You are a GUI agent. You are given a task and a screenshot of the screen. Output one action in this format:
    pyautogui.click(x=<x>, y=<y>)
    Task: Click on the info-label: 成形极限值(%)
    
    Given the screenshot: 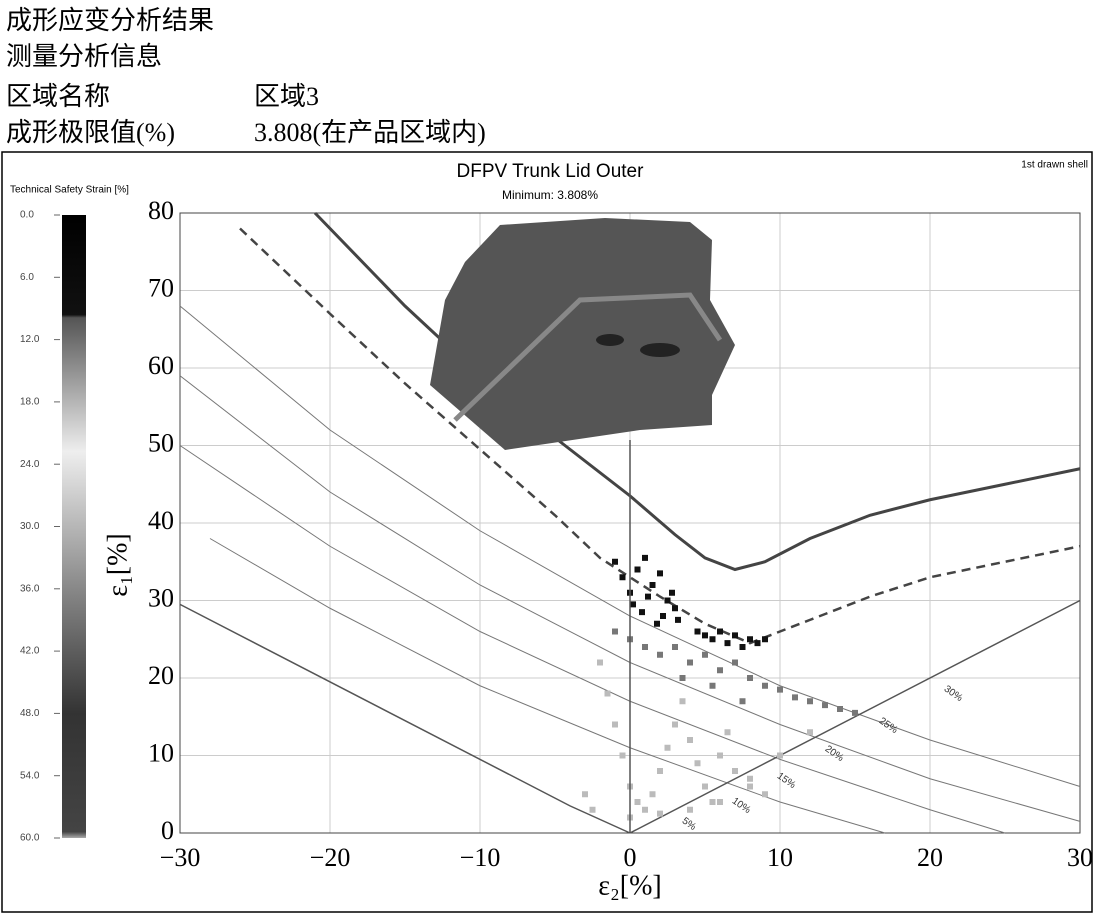 What is the action you would take?
    pyautogui.click(x=90, y=132)
    